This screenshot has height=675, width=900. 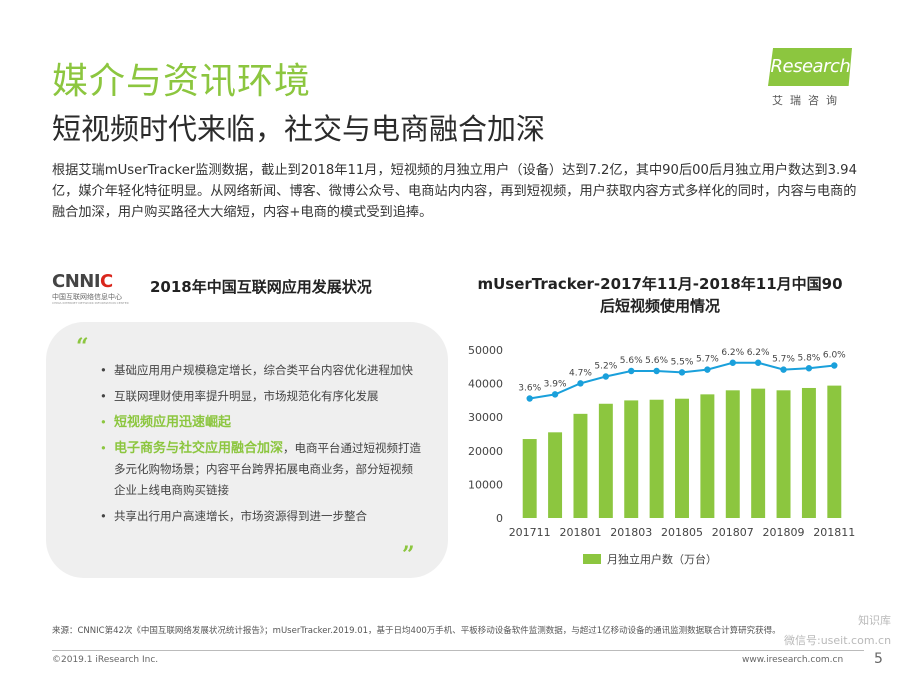 What do you see at coordinates (299, 129) in the screenshot?
I see `page-subtitle: 短视频时代来临，社交与电商融合加深` at bounding box center [299, 129].